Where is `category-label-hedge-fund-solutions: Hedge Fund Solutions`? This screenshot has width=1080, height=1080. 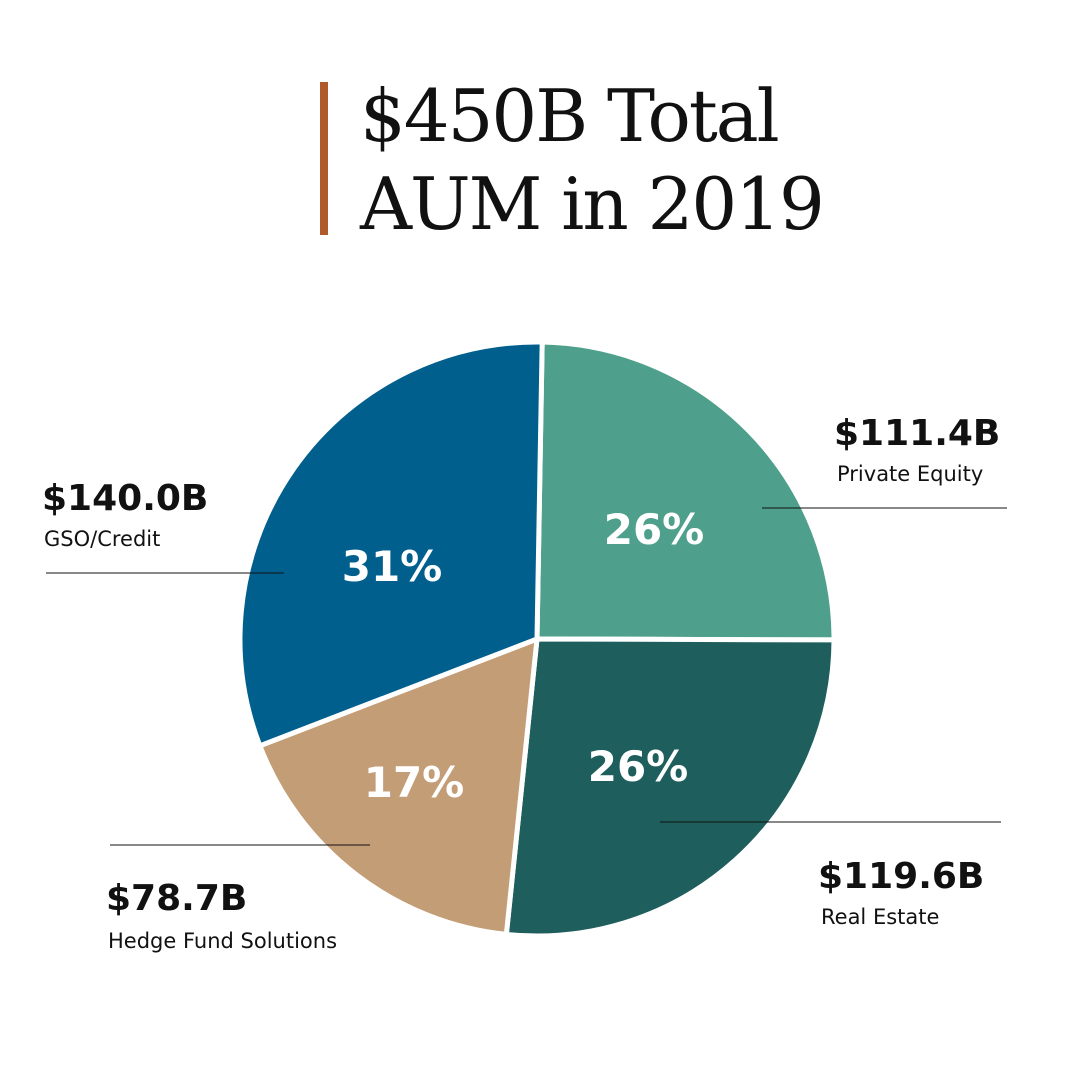
category-label-hedge-fund-solutions: Hedge Fund Solutions is located at coordinates (222, 941).